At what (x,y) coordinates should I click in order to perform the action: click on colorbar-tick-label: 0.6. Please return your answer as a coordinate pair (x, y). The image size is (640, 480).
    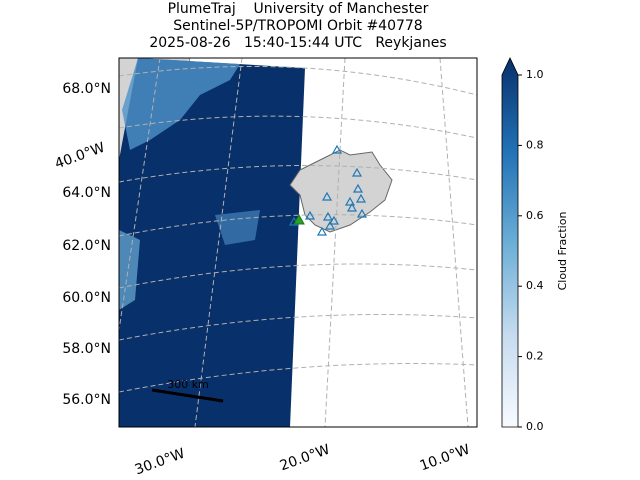
    Looking at the image, I should click on (535, 215).